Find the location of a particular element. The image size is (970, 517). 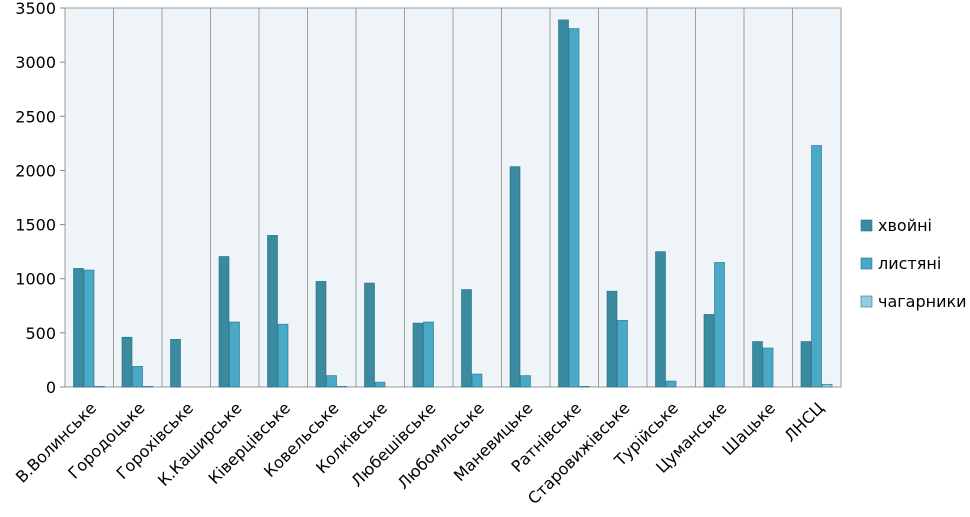

y-tick-label: 2000 is located at coordinates (35, 170).